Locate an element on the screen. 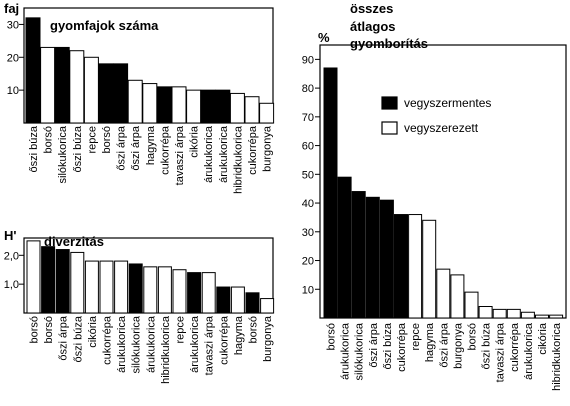 This screenshot has height=406, width=570. coverage-tick-label: 70 is located at coordinates (308, 118).